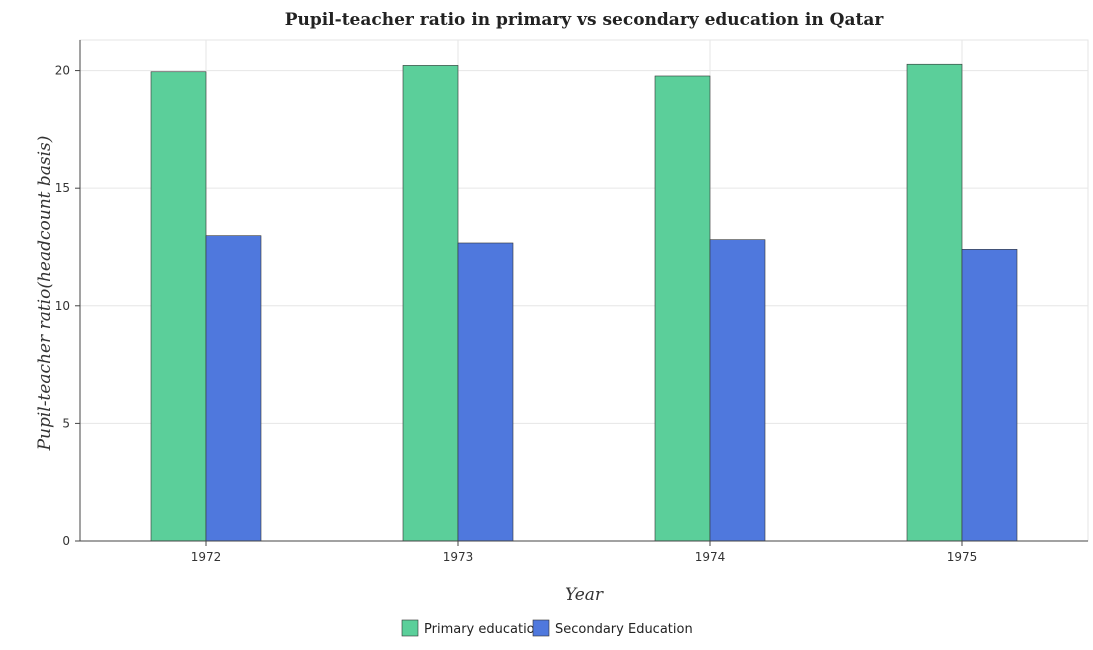  Describe the element at coordinates (624, 629) in the screenshot. I see `legend-label-secondary: Secondary Education` at that location.